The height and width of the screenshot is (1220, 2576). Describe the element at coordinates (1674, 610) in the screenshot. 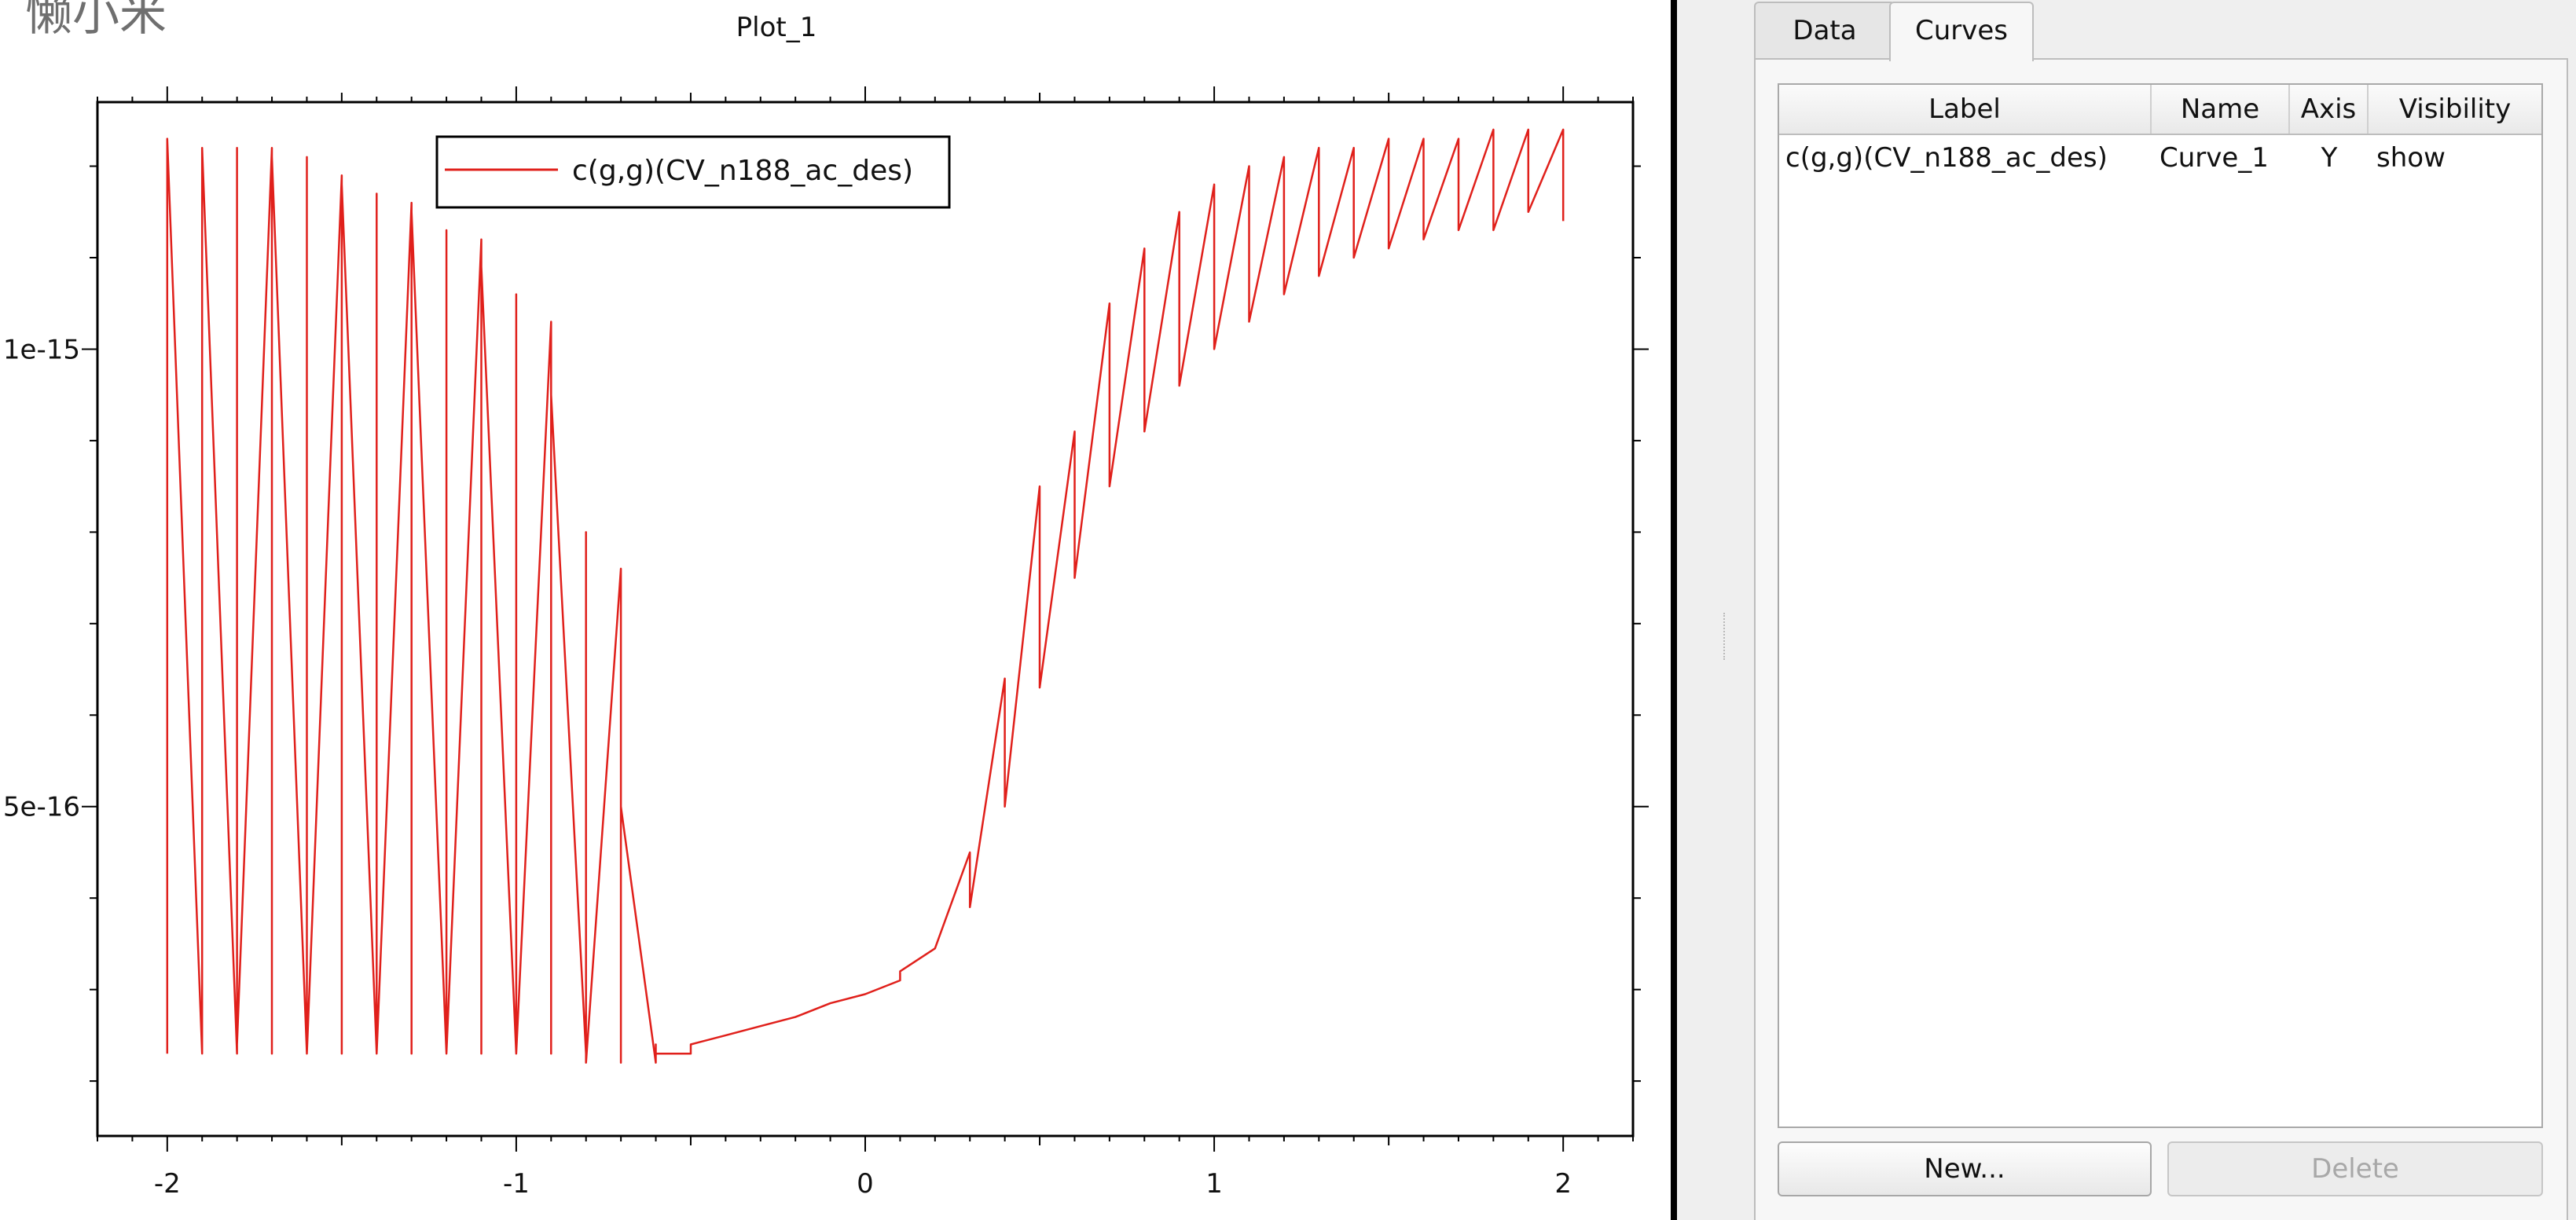

I see `splitter-border` at that location.